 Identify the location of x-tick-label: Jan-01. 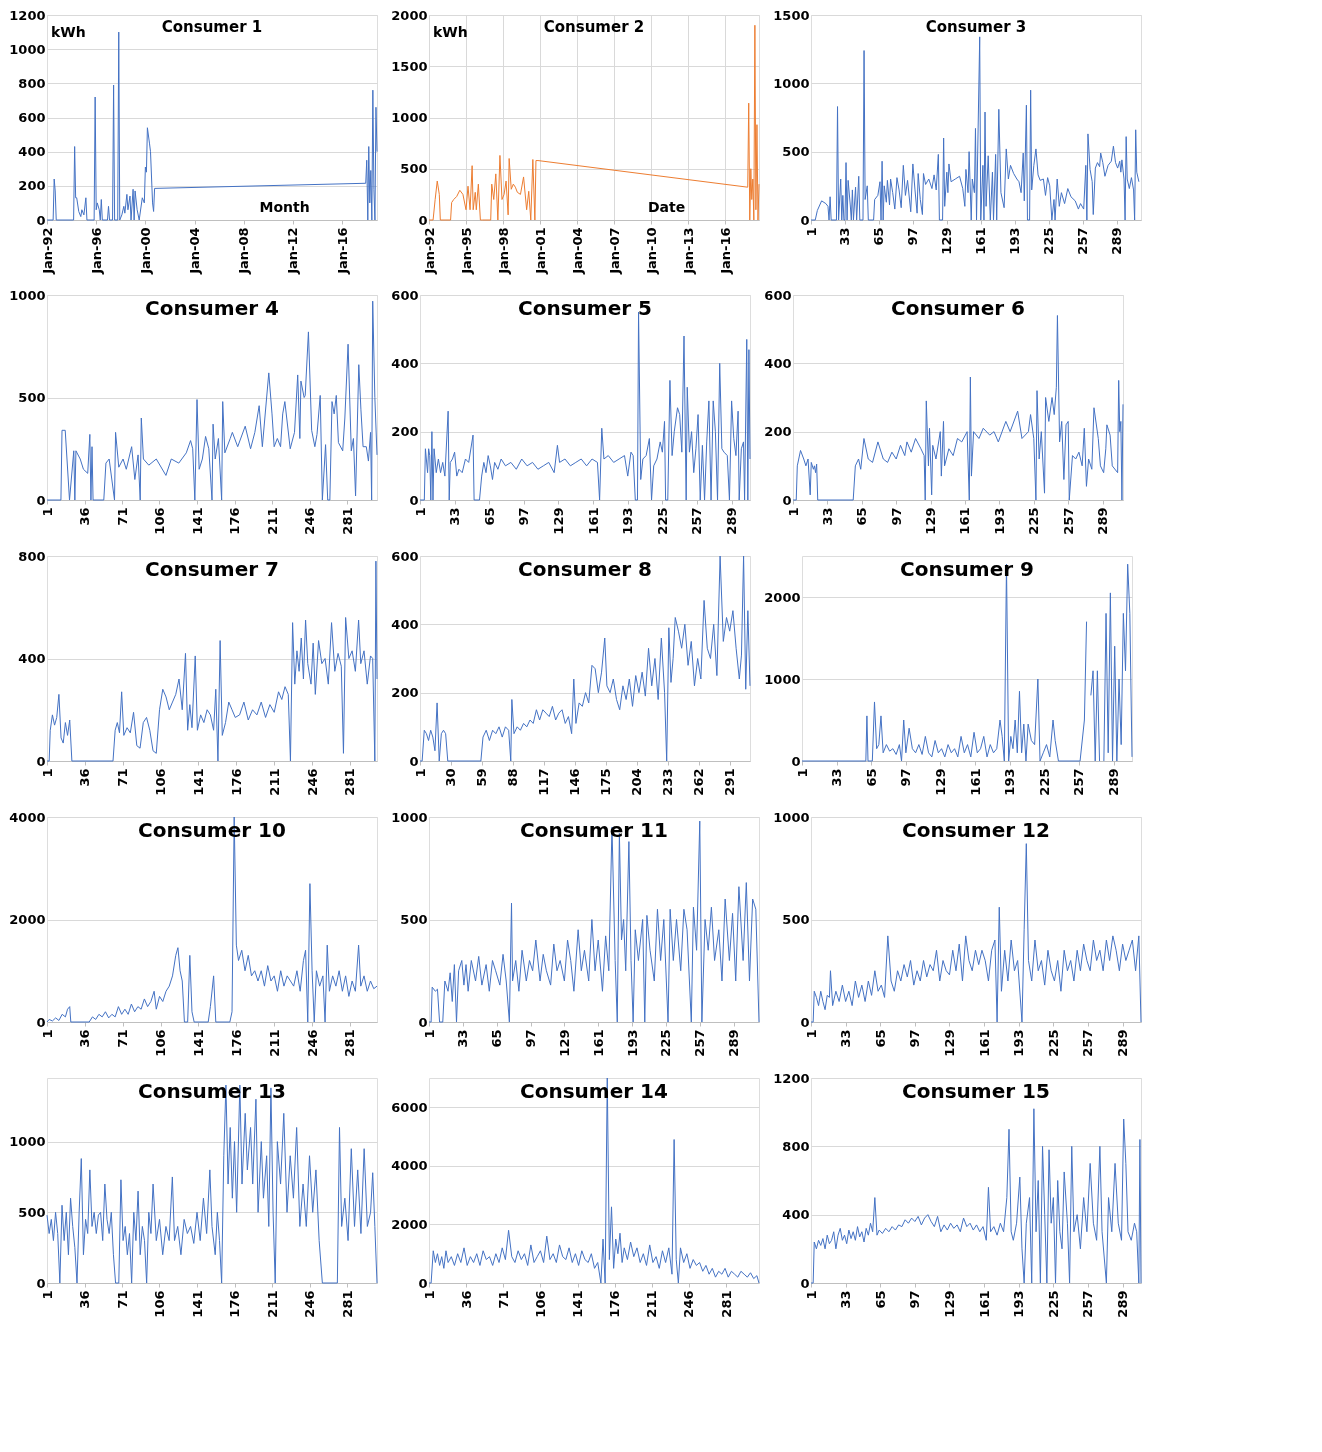
(540, 251).